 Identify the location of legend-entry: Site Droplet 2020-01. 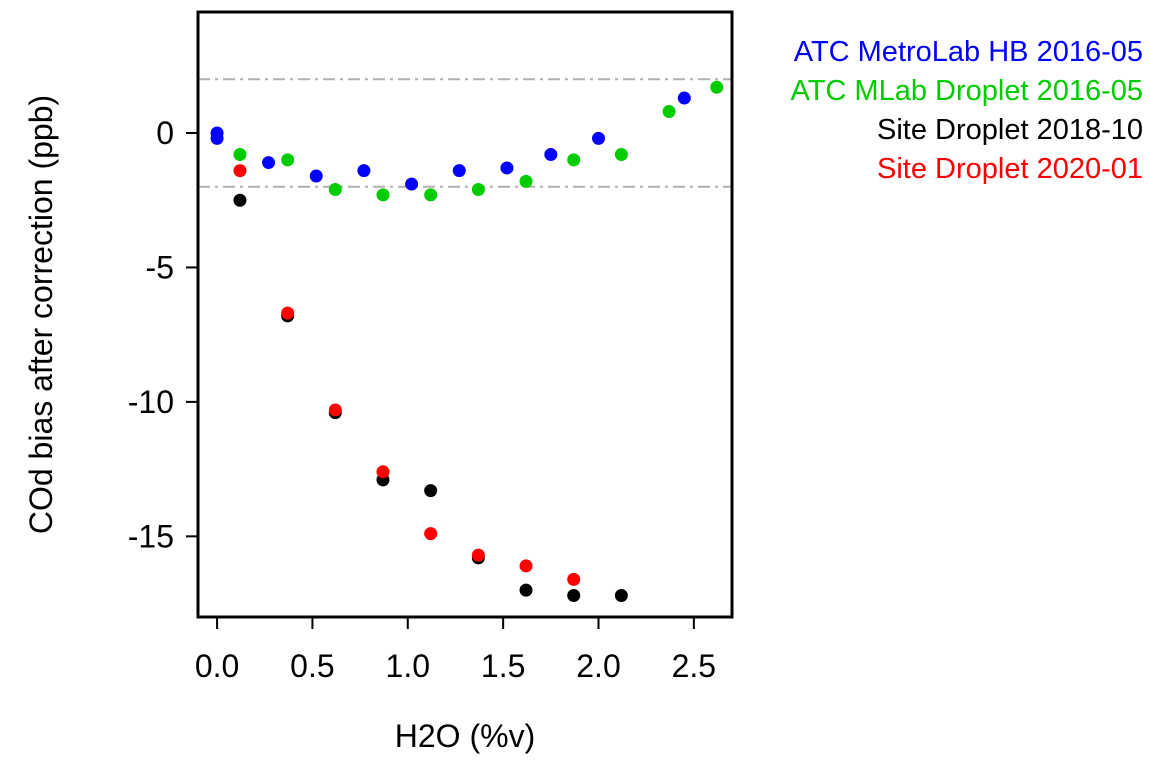
(1010, 169).